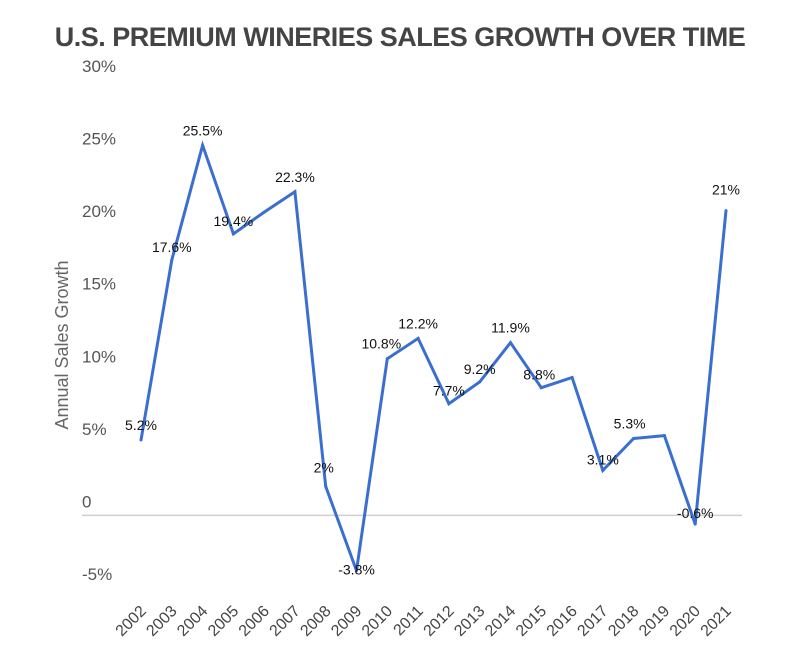 The height and width of the screenshot is (661, 800). What do you see at coordinates (326, 486) in the screenshot?
I see `data-point-2008` at bounding box center [326, 486].